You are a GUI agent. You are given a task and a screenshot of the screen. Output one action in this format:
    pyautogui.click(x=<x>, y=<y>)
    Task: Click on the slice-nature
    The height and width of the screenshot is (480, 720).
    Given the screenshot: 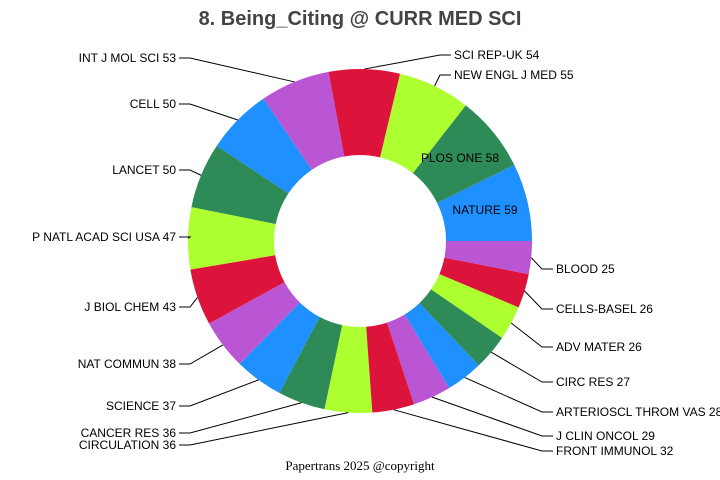 What is the action you would take?
    pyautogui.click(x=484, y=202)
    